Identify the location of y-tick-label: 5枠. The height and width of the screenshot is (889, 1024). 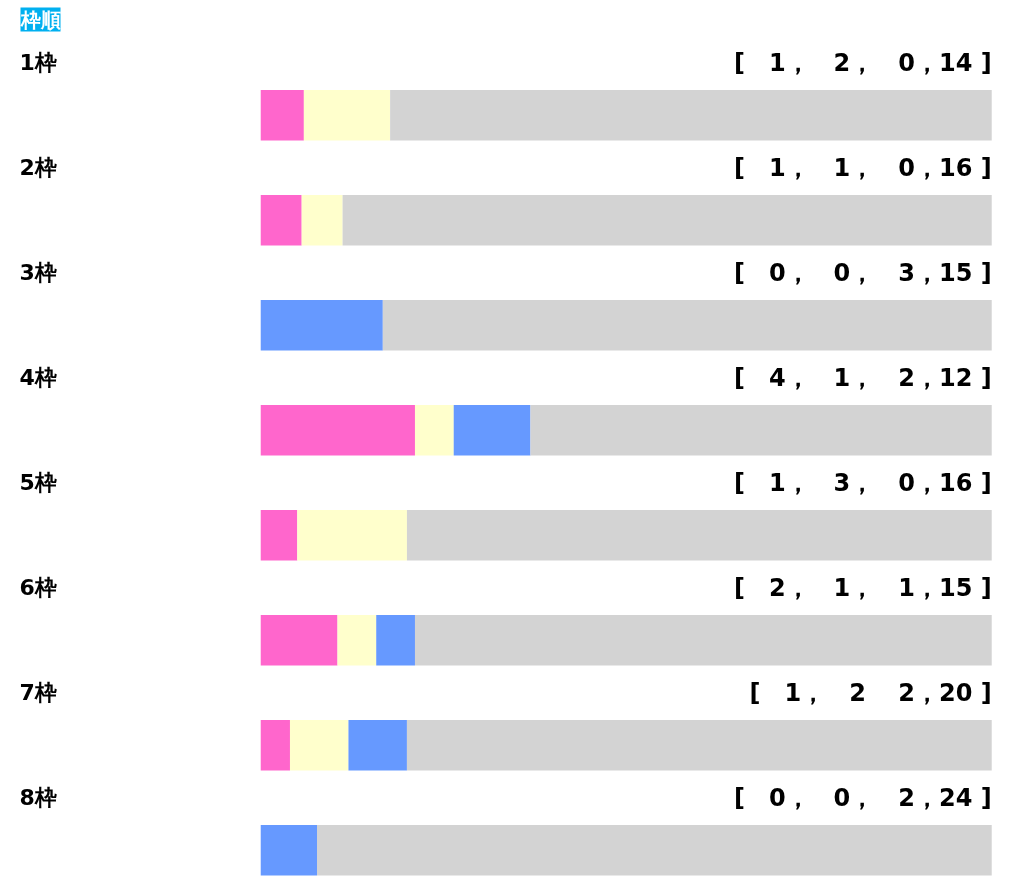
(38, 483).